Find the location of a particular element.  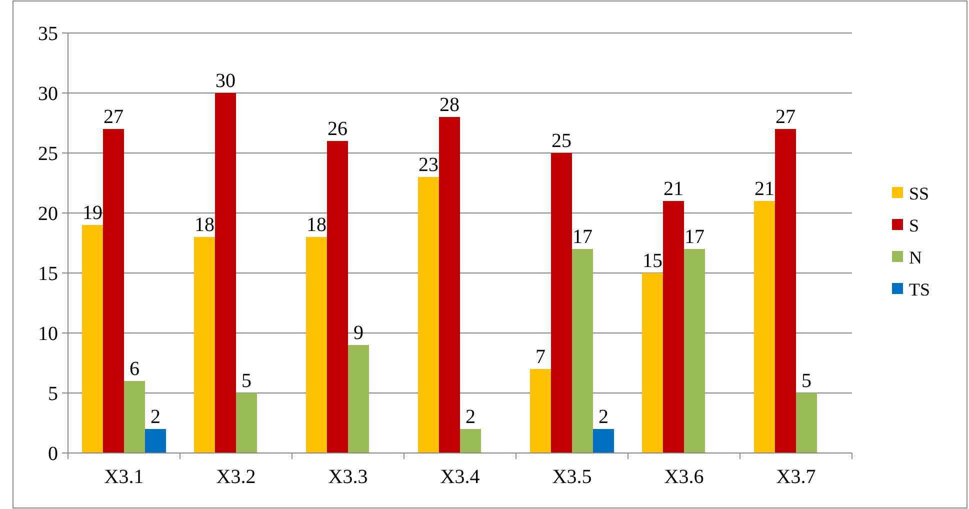

x-tick-label: X3.5 is located at coordinates (572, 477).